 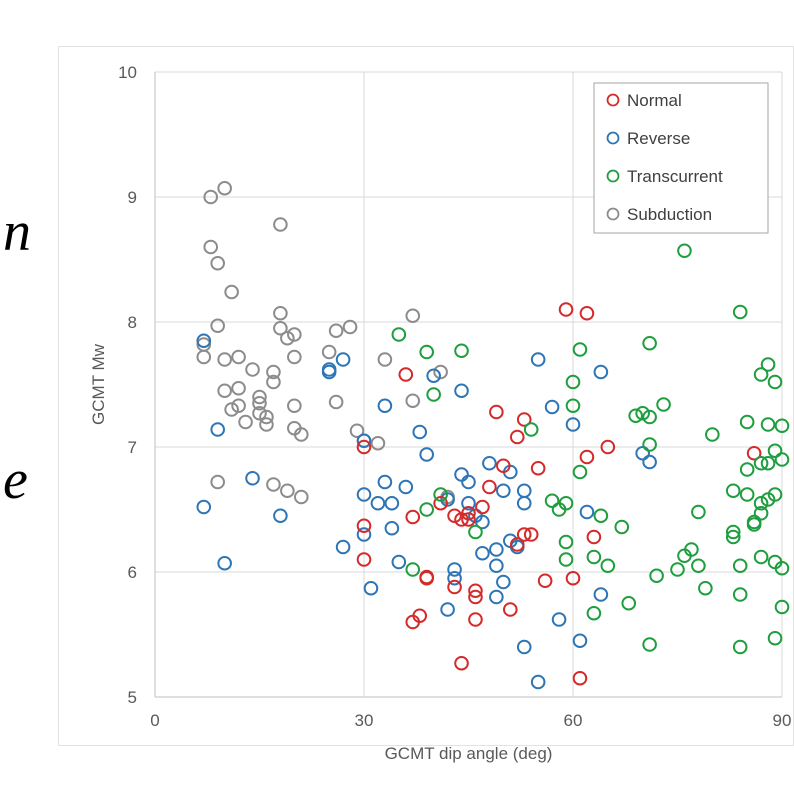 I want to click on y-tick-label: 9, so click(x=132, y=197).